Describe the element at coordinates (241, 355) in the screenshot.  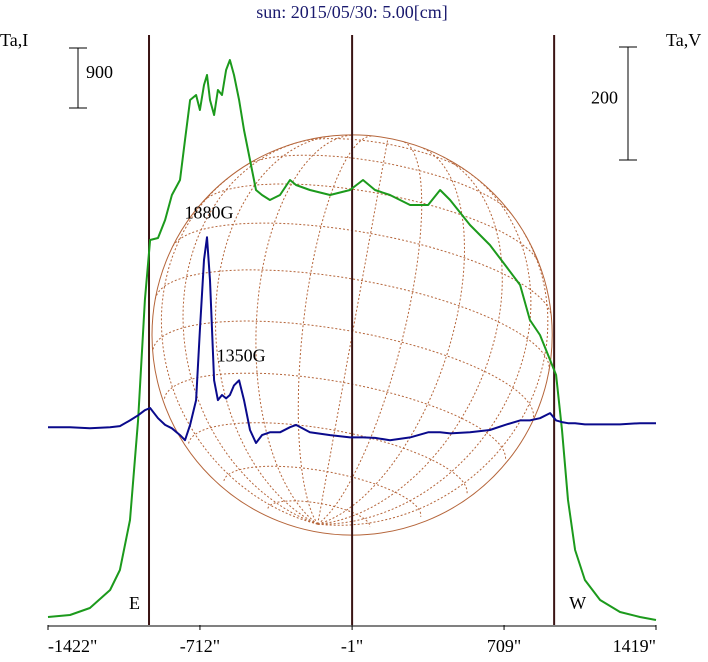
I see `annotation: 1350G` at that location.